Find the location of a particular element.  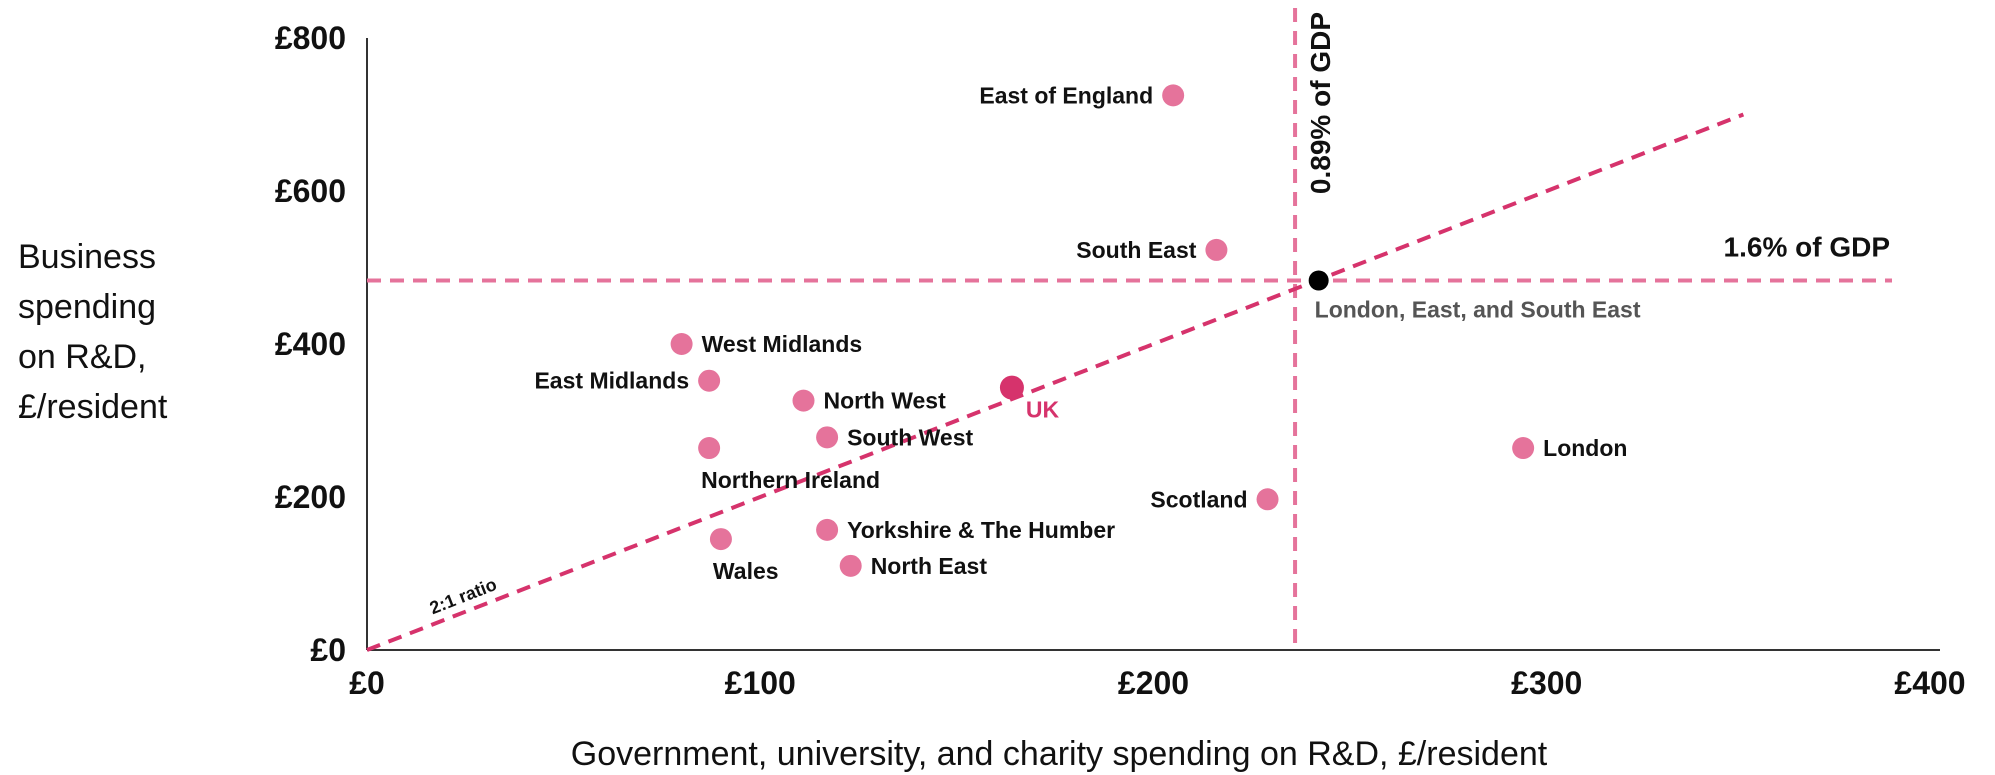

point-label-yorkshire-the-humber: Yorkshire & The Humber is located at coordinates (981, 530).